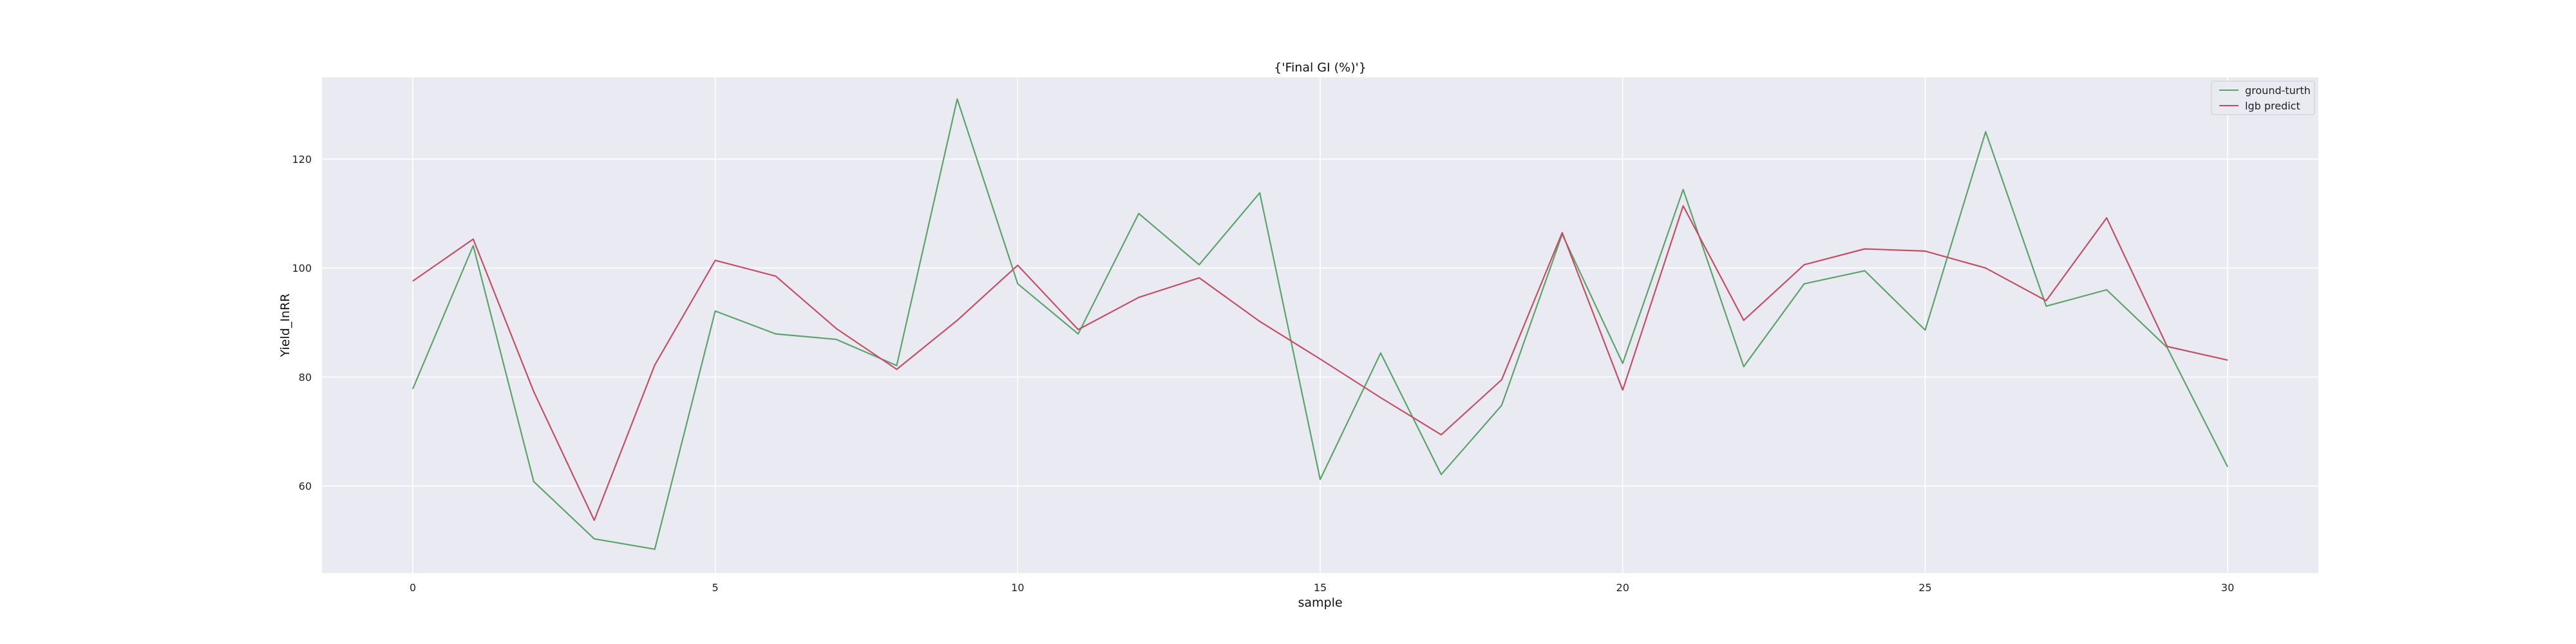 The image size is (2576, 644). What do you see at coordinates (302, 159) in the screenshot?
I see `y-tick-label: 120` at bounding box center [302, 159].